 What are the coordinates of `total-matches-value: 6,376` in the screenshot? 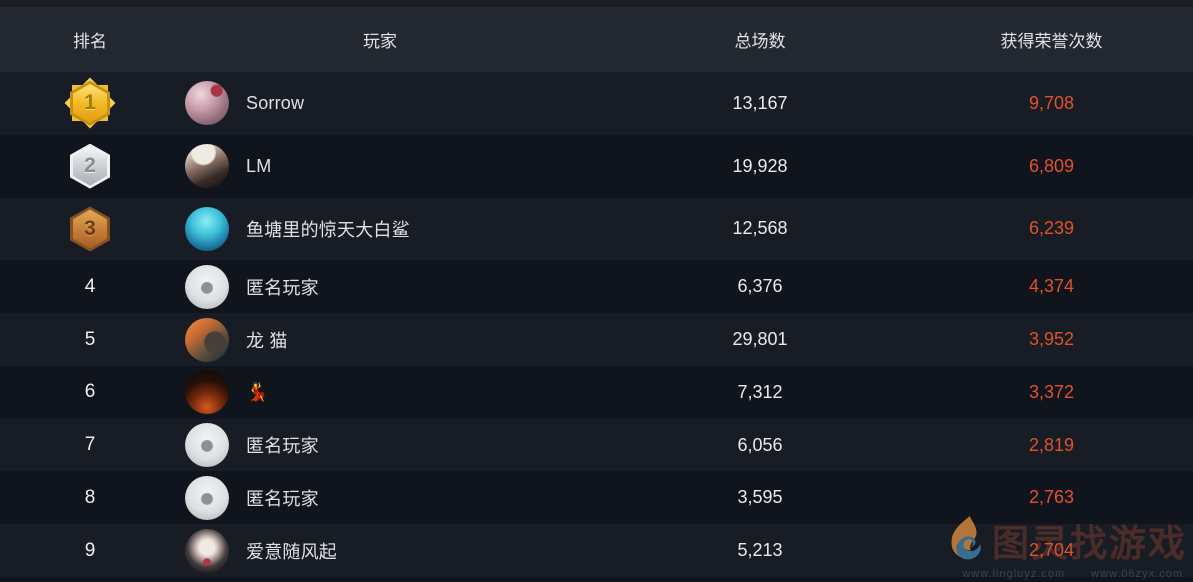 It's located at (760, 286).